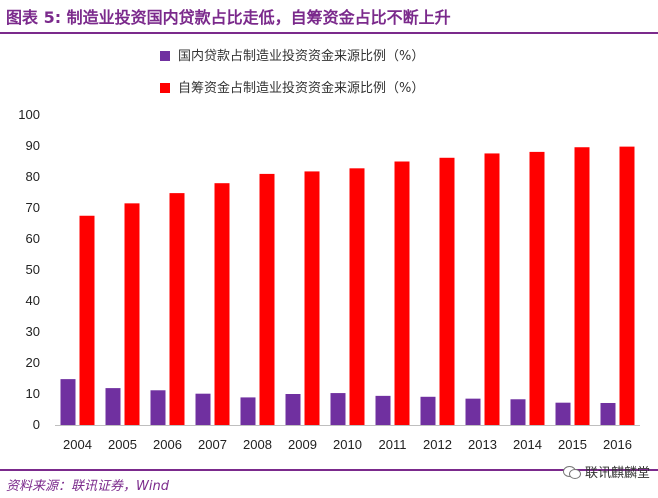 The image size is (658, 498). Describe the element at coordinates (627, 285) in the screenshot. I see `bar-self-raised-2016` at that location.